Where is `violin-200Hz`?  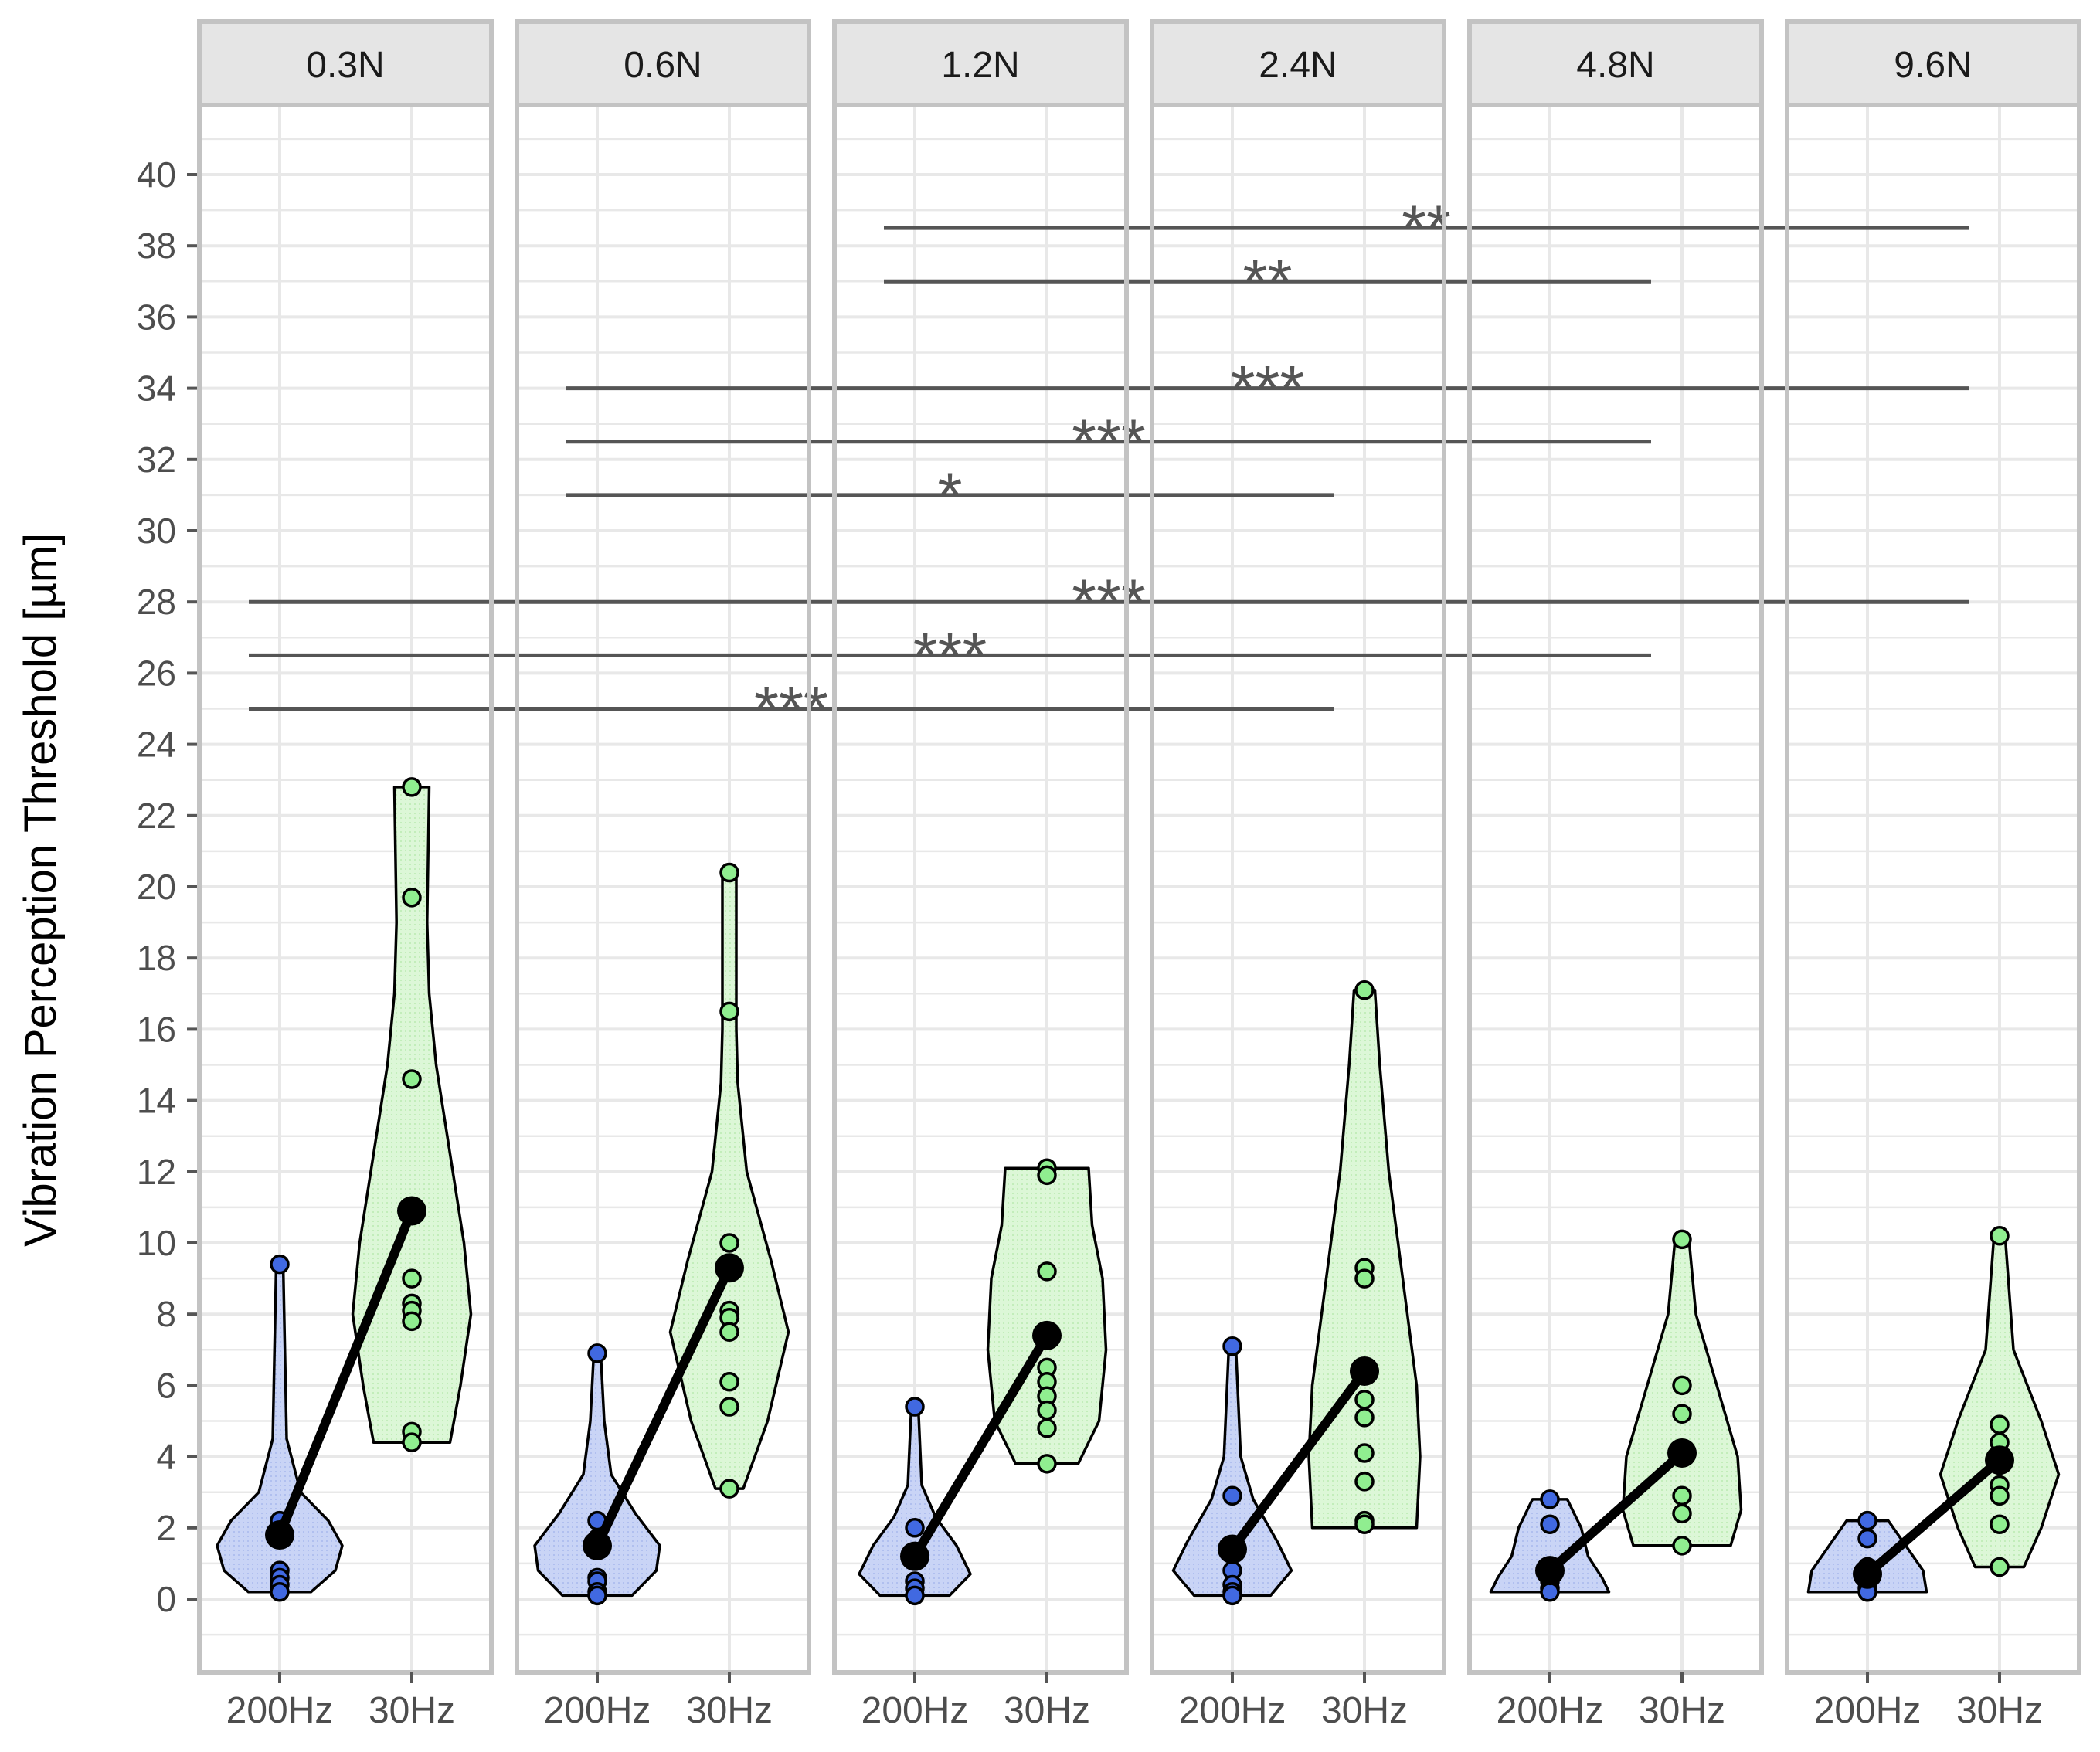 violin-200Hz is located at coordinates (1867, 1556).